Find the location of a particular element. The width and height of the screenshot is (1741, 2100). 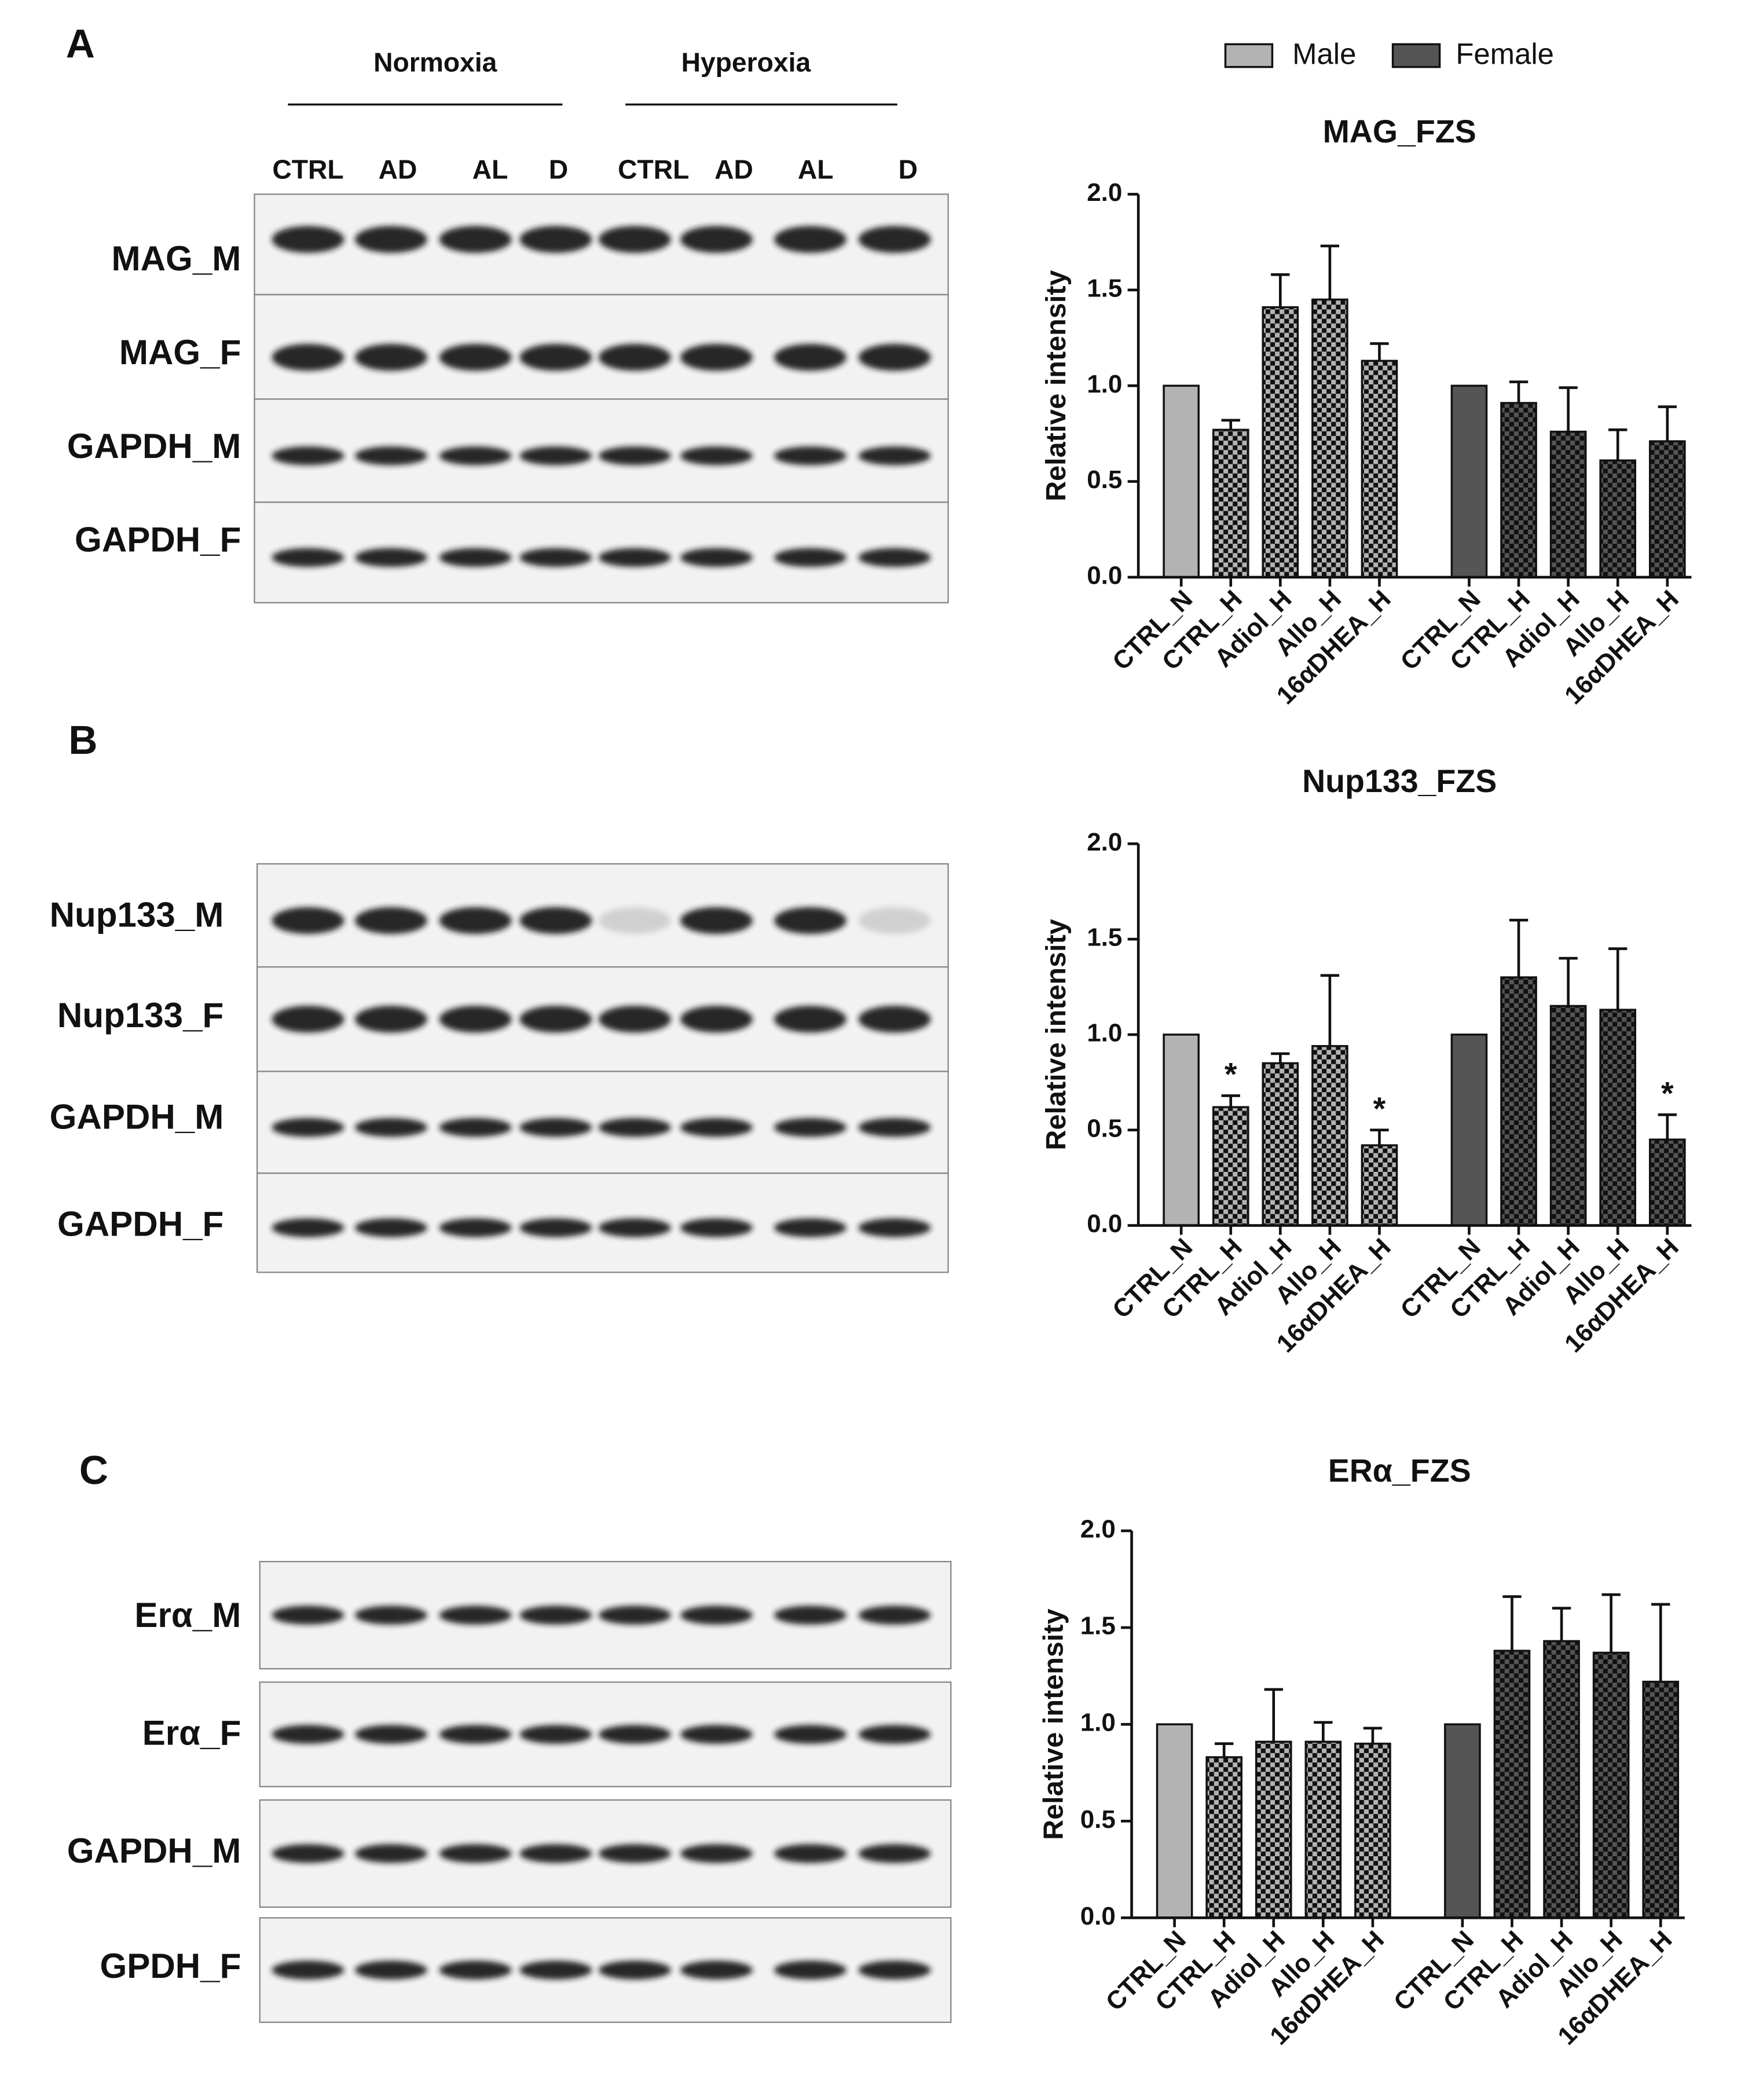

panel-letter: C is located at coordinates (93, 1470).